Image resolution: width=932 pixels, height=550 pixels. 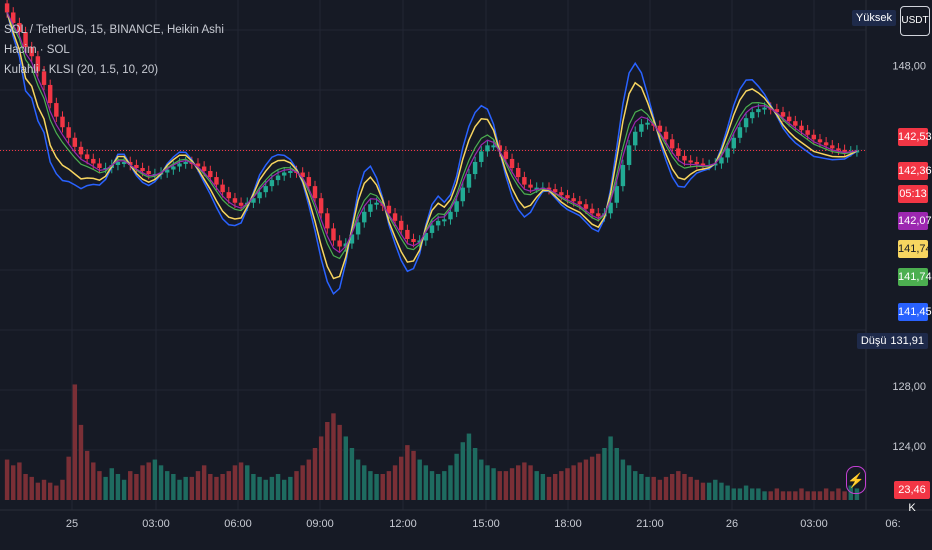 What do you see at coordinates (915, 21) in the screenshot?
I see `currency-button: USDT` at bounding box center [915, 21].